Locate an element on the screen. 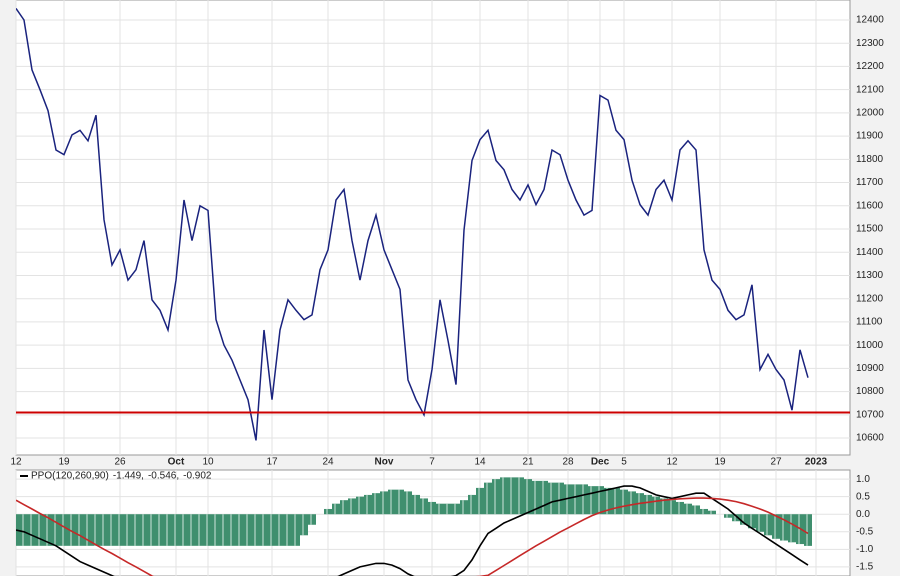 The width and height of the screenshot is (900, 576). x-tick-label: 10 is located at coordinates (208, 462).